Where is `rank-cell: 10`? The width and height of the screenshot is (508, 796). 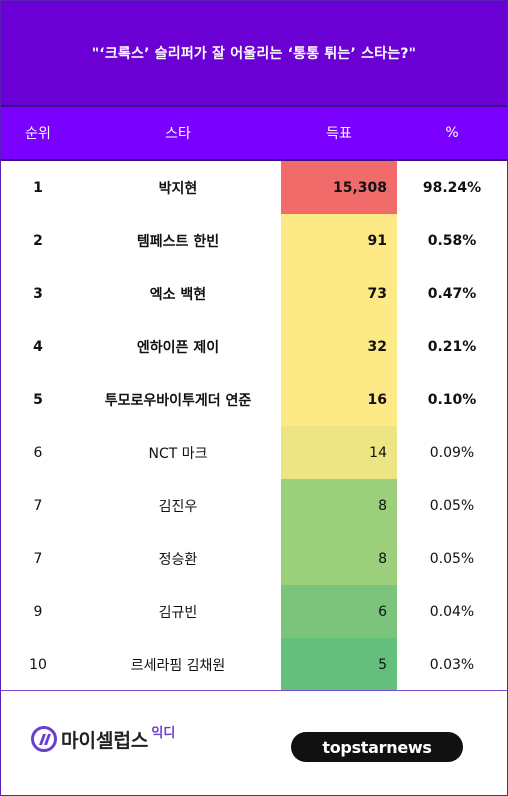 rank-cell: 10 is located at coordinates (38, 664).